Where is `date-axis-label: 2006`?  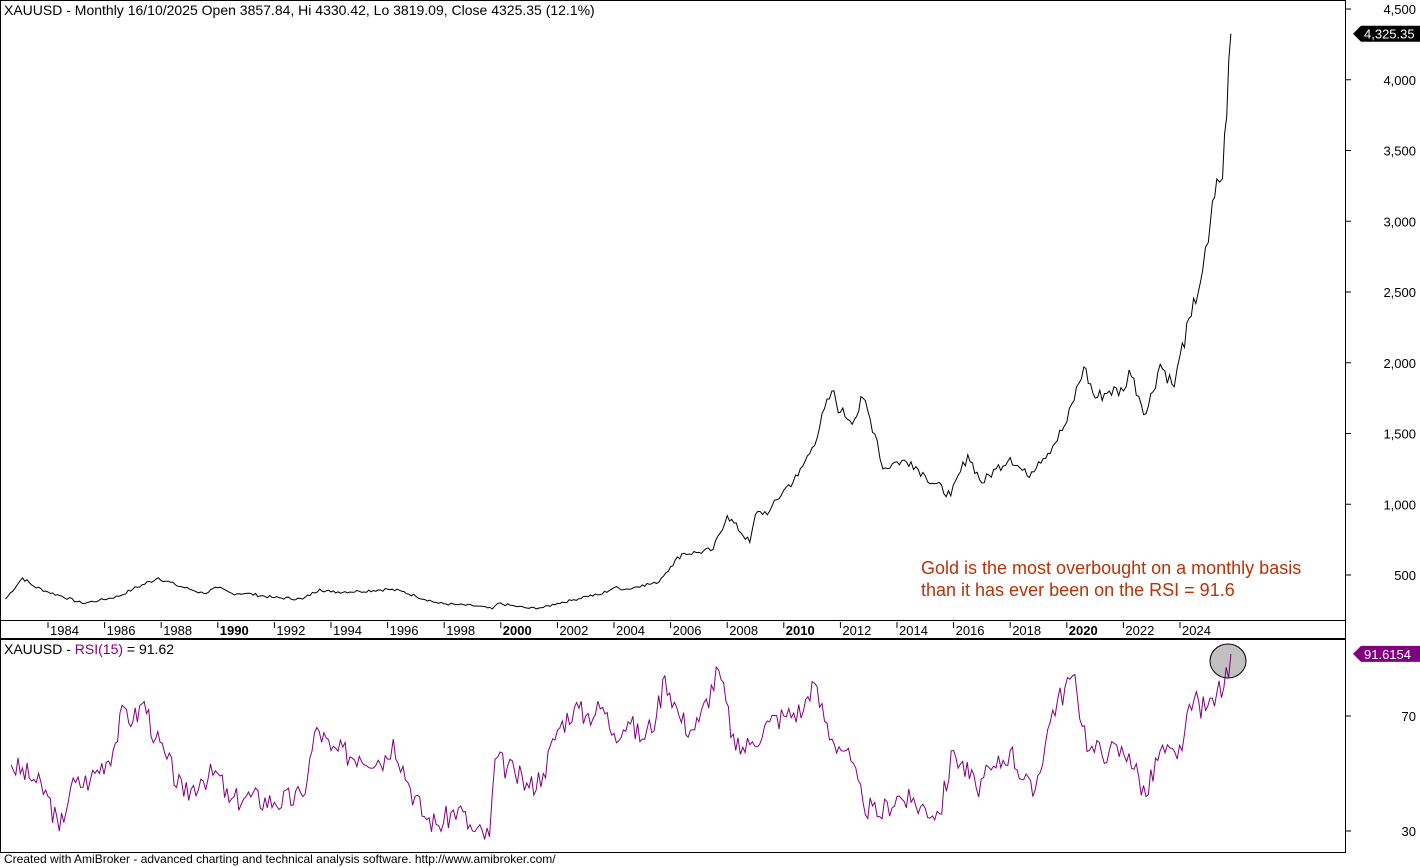 date-axis-label: 2006 is located at coordinates (687, 630).